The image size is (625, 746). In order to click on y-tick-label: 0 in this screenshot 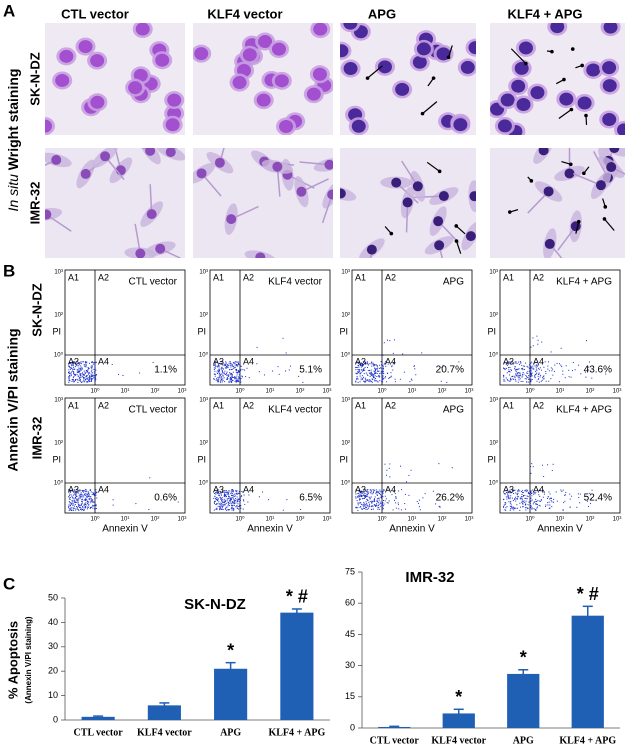, I will do `click(55, 719)`.